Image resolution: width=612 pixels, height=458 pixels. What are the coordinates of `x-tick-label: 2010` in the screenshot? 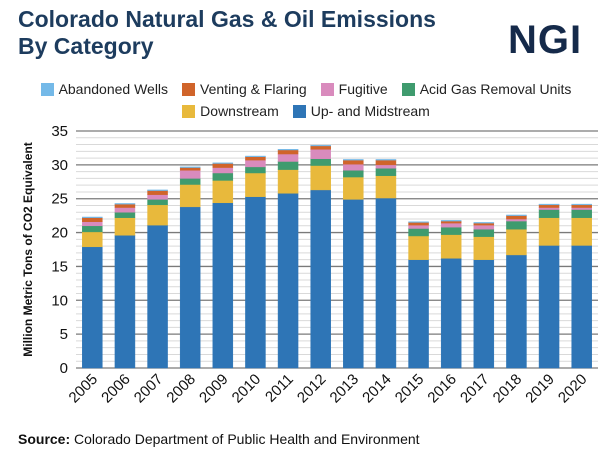 It's located at (247, 389).